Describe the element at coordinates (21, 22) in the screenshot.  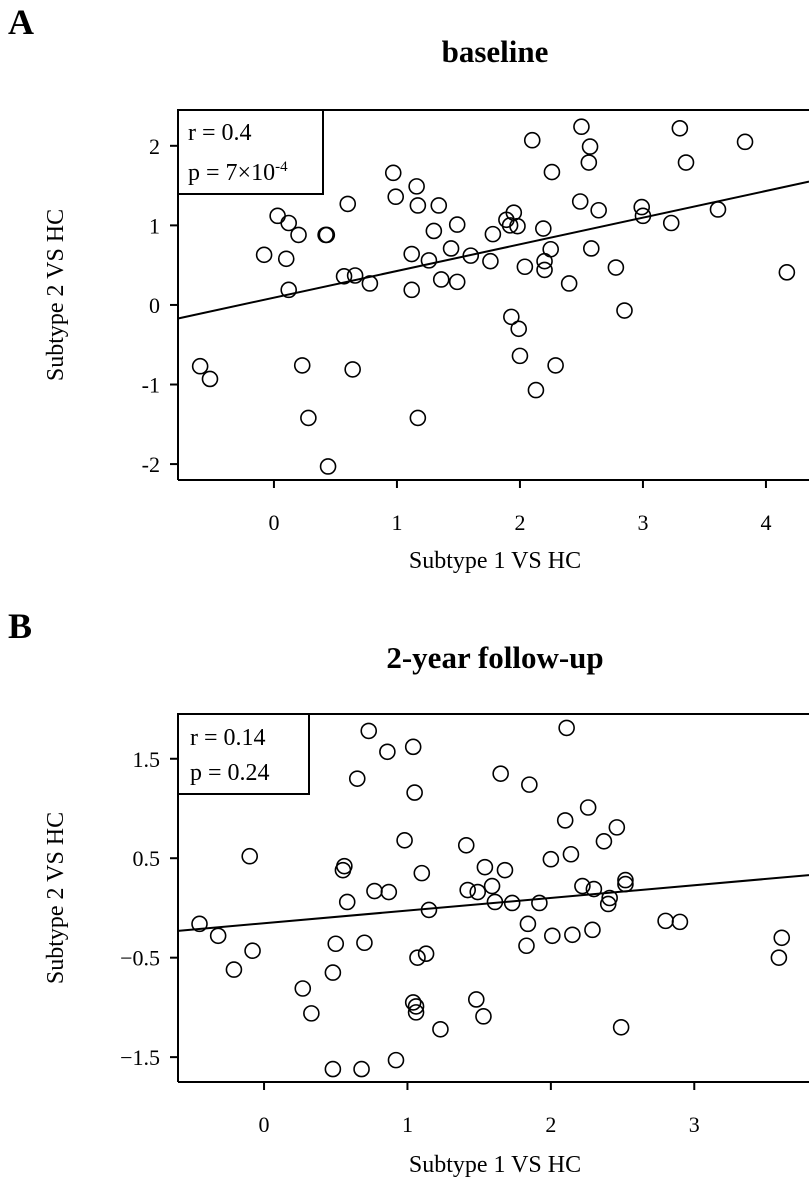
I see `panel-a-letter: A` at that location.